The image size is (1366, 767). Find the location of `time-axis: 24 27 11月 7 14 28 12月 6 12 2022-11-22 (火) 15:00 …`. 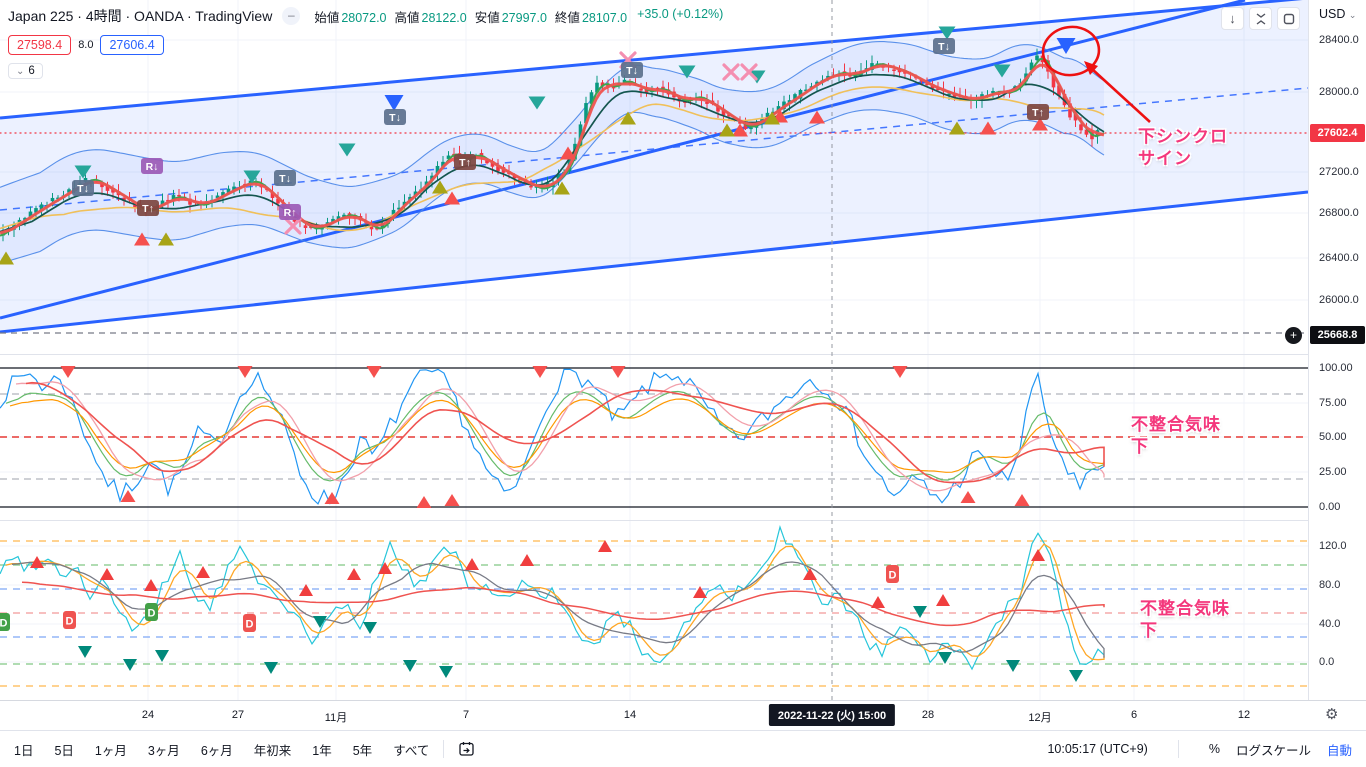

time-axis: 24 27 11月 7 14 28 12月 6 12 2022-11-22 (火) 15:00 … is located at coordinates (683, 715).